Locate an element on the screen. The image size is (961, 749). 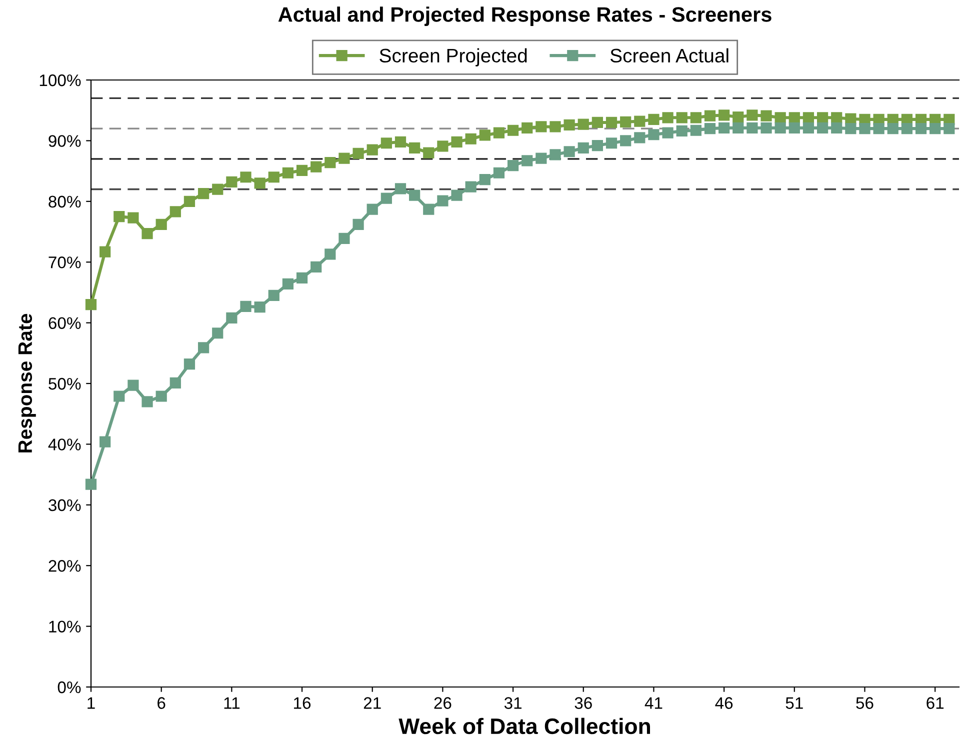
y-tick-label: 60% is located at coordinates (64, 323).